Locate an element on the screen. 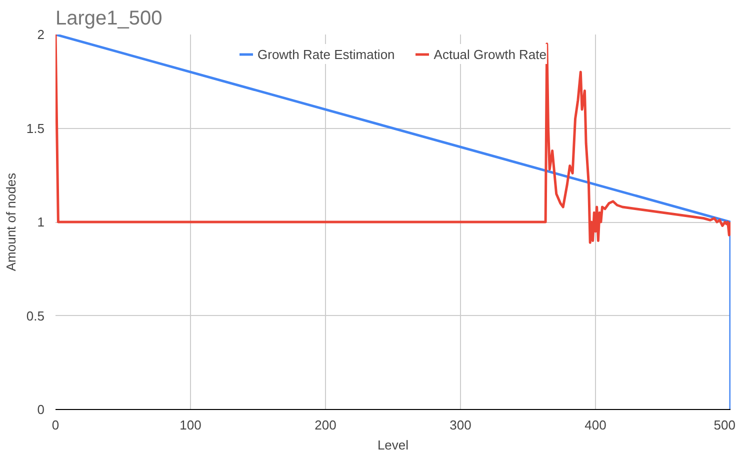 This screenshot has width=741, height=464. y-axis-title: Amount of nodes is located at coordinates (10, 222).